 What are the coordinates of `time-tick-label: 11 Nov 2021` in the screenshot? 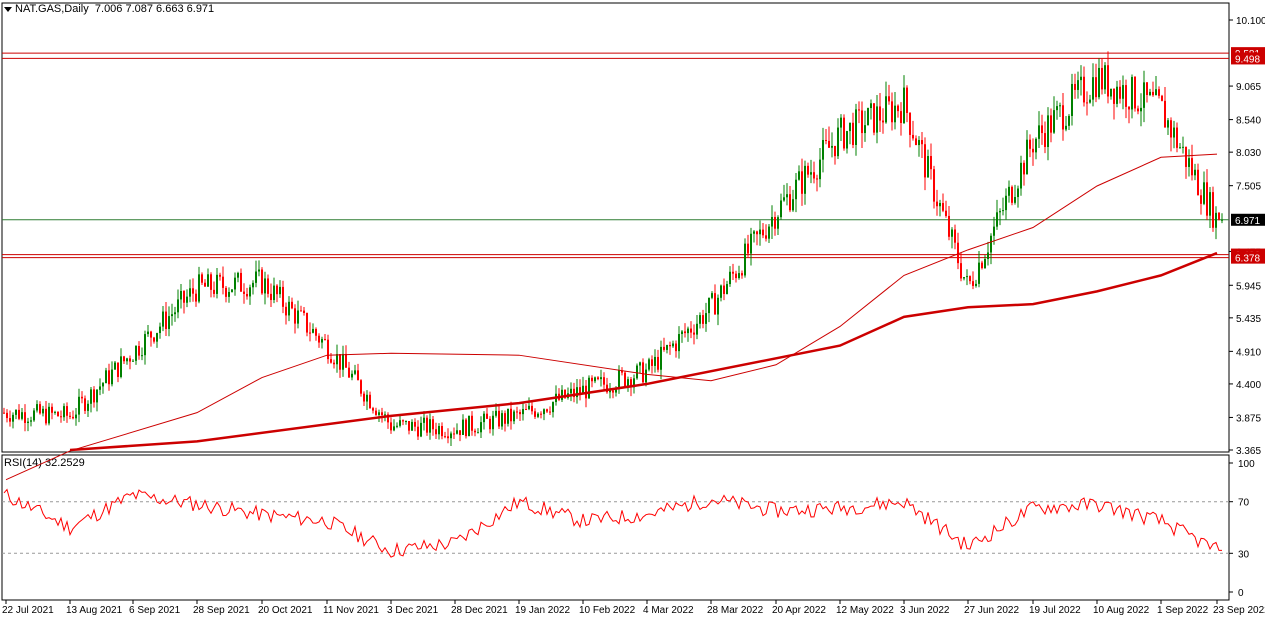 It's located at (351, 610).